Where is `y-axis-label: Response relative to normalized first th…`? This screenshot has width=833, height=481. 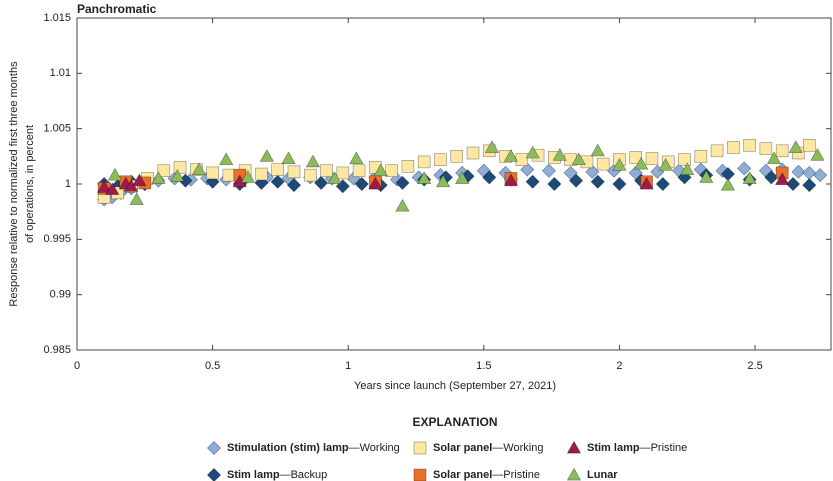
y-axis-label: Response relative to normalized first th… is located at coordinates (14, 184).